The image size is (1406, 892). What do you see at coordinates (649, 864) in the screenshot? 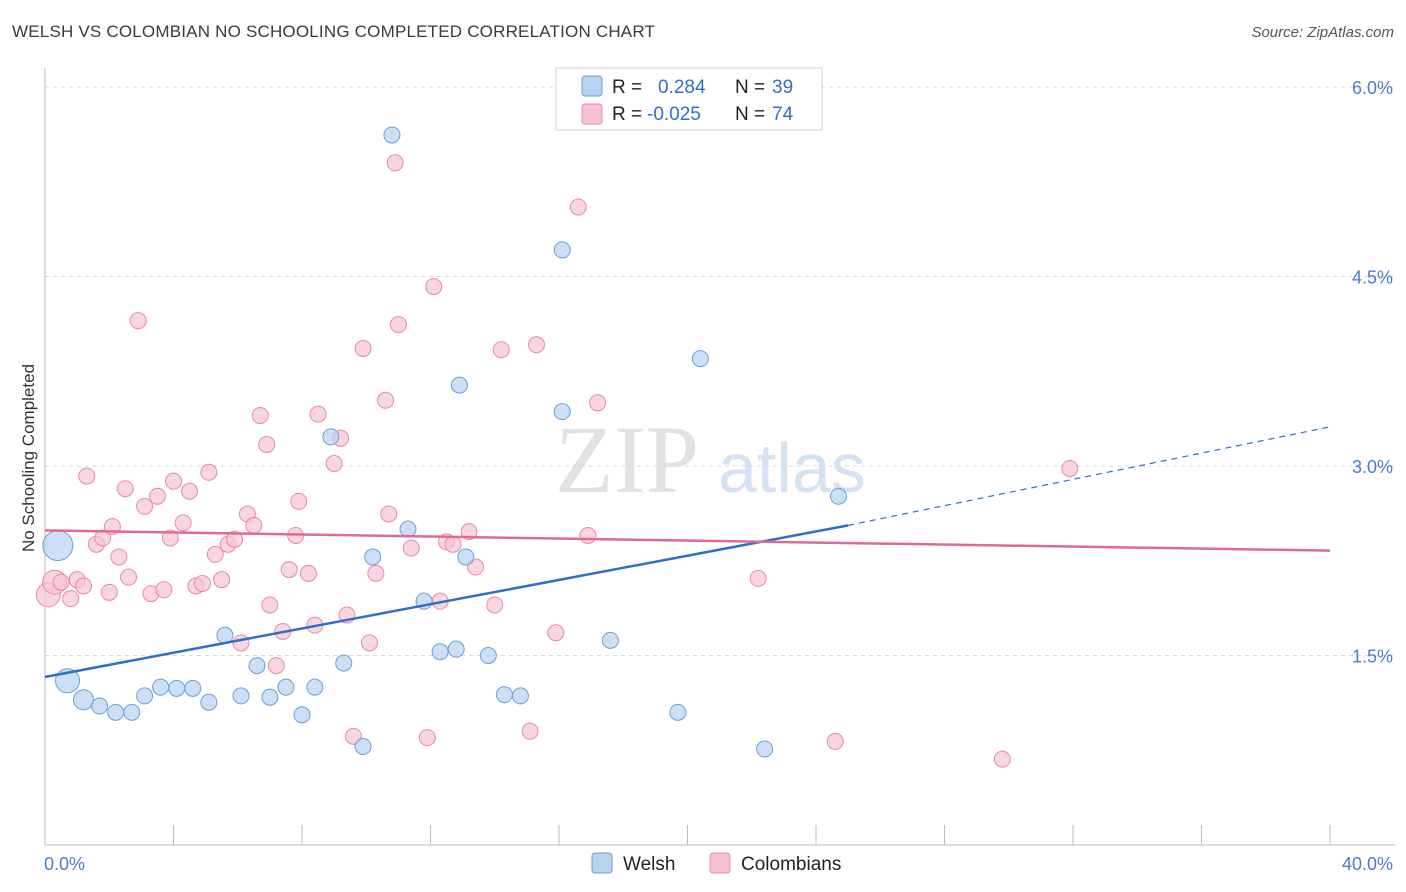
I see `bottom-legend-welsh-label: Welsh` at bounding box center [649, 864].